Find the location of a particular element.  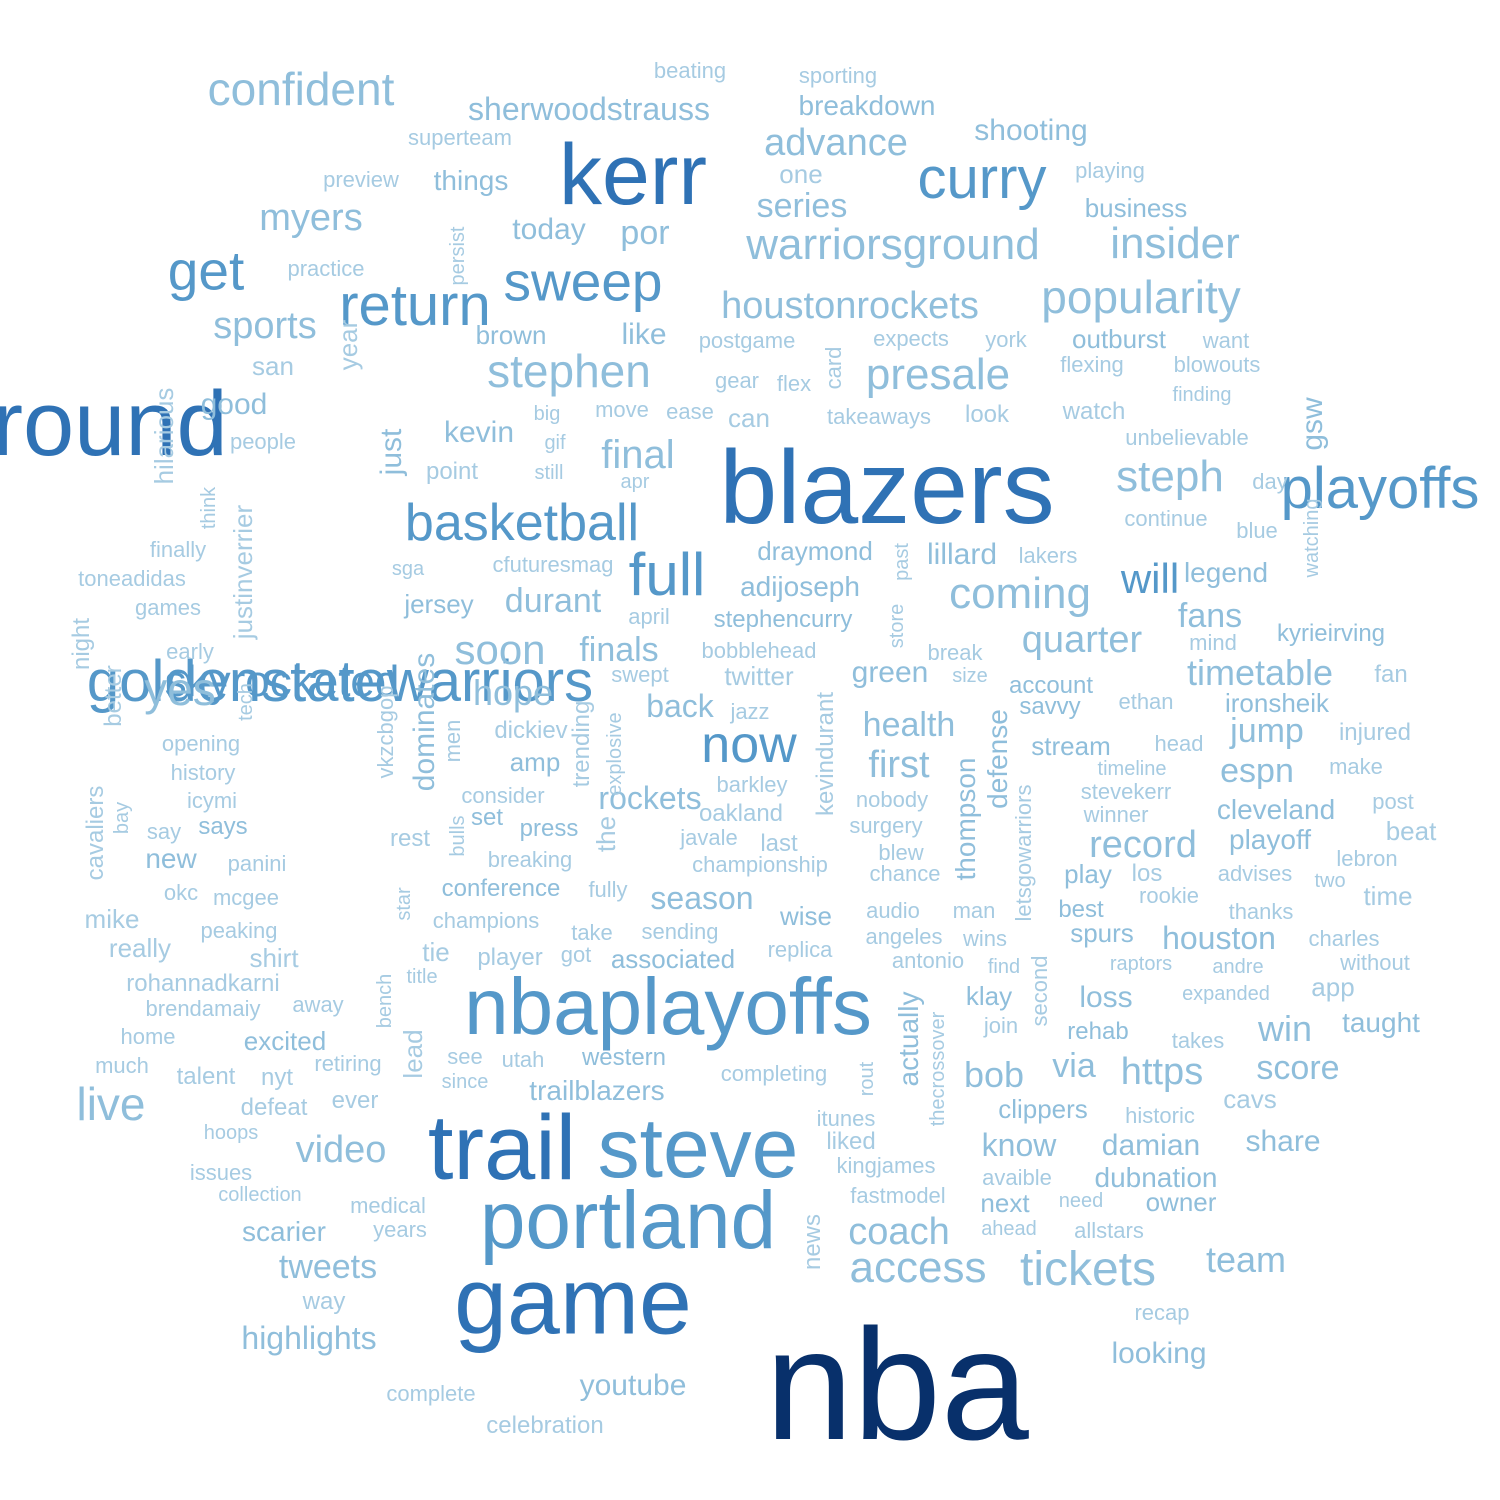

word-medical: medical is located at coordinates (388, 1205).